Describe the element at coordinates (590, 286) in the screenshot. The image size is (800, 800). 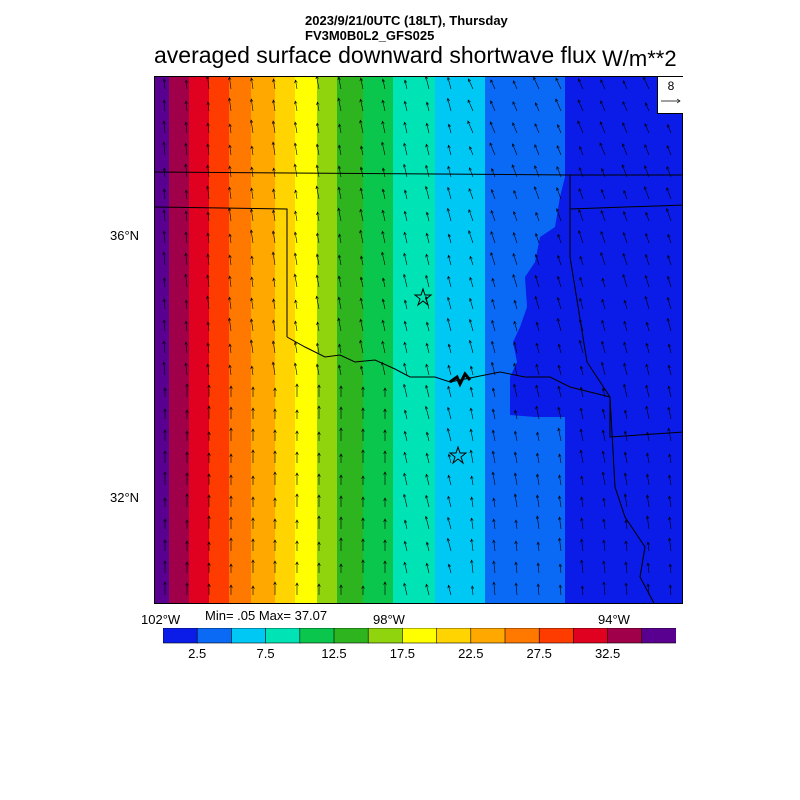
I see `oklahoma-arkansas-border` at that location.